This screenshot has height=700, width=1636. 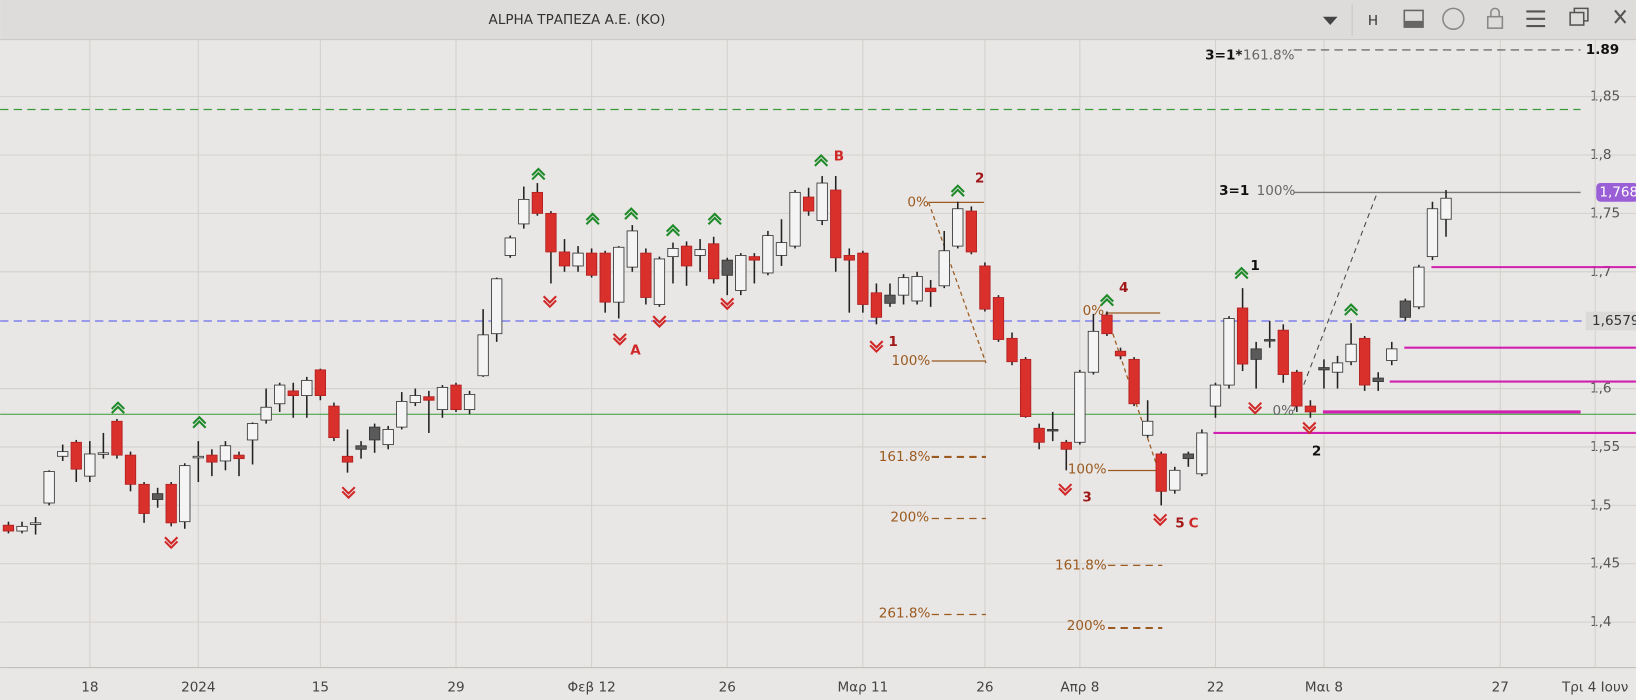 I want to click on h-button: H, so click(x=1373, y=21).